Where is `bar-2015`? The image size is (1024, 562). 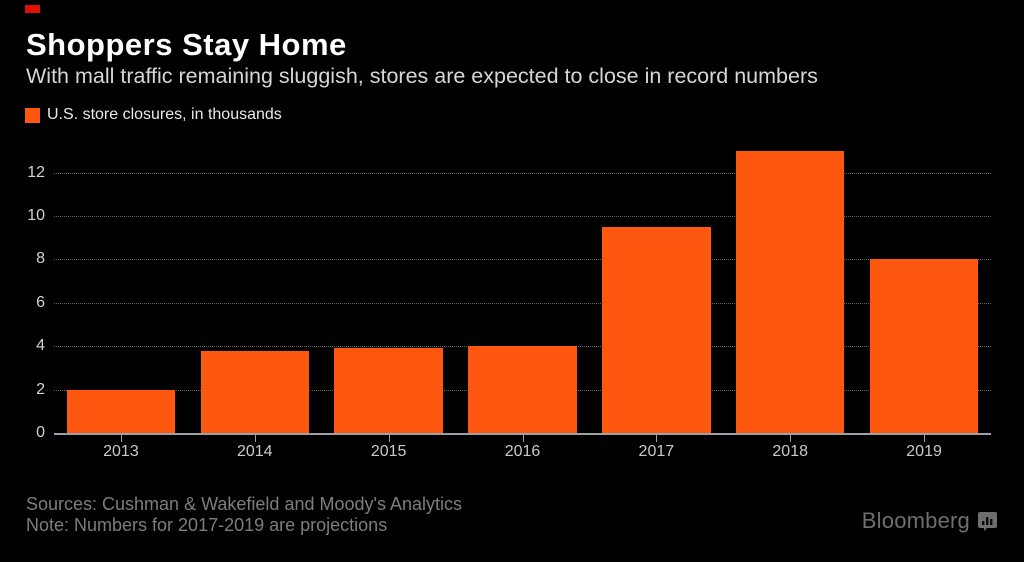 bar-2015 is located at coordinates (388, 390).